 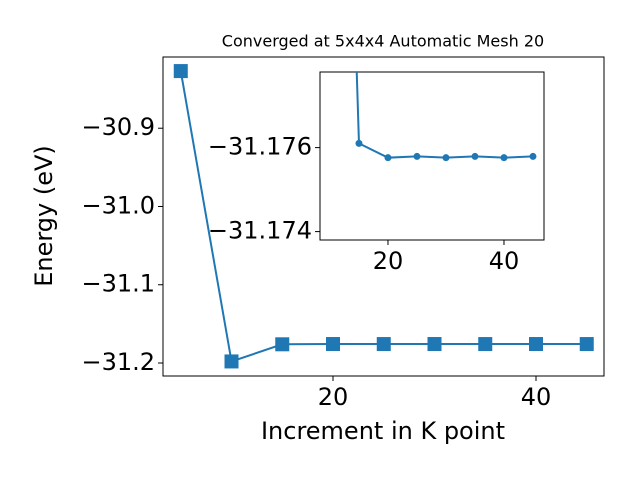 I want to click on plot-area, so click(x=446, y=117).